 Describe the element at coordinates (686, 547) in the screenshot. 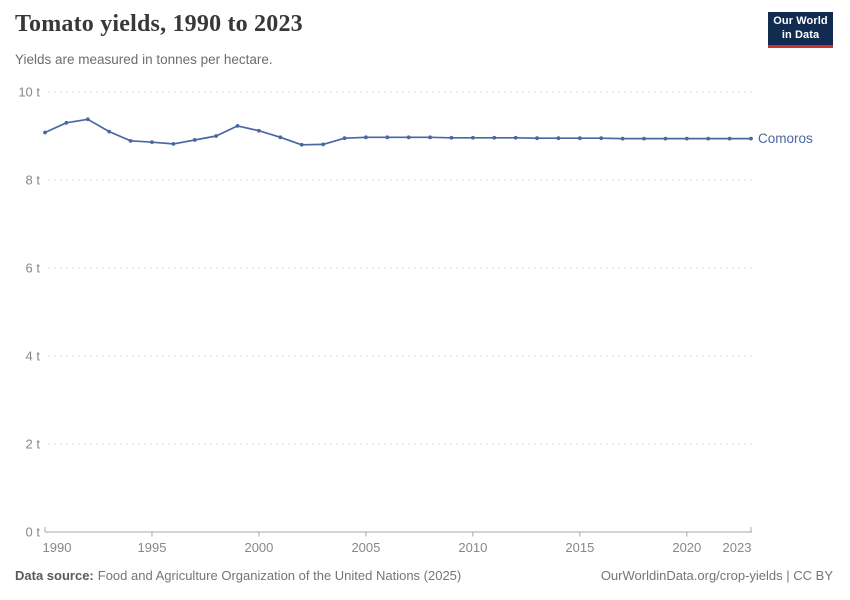

I see `x-tick-label: 2020` at that location.